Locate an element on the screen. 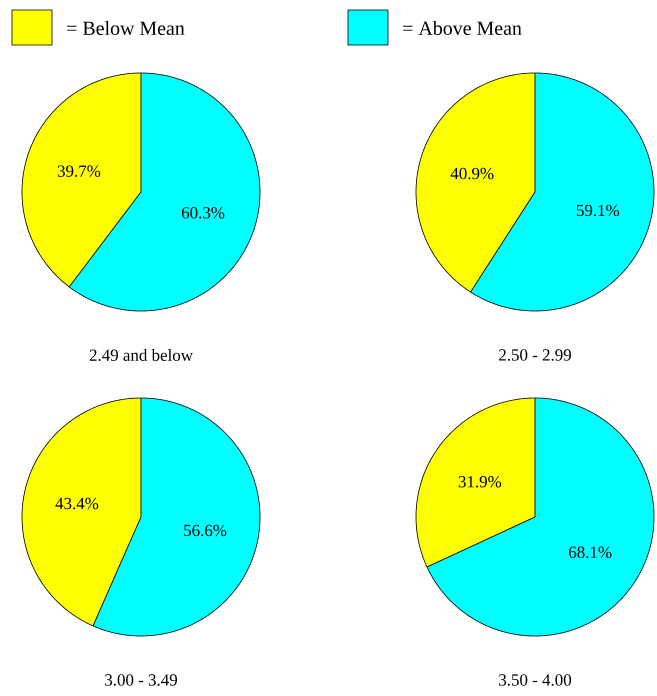  text: 2.50 - 2.99 is located at coordinates (535, 355).